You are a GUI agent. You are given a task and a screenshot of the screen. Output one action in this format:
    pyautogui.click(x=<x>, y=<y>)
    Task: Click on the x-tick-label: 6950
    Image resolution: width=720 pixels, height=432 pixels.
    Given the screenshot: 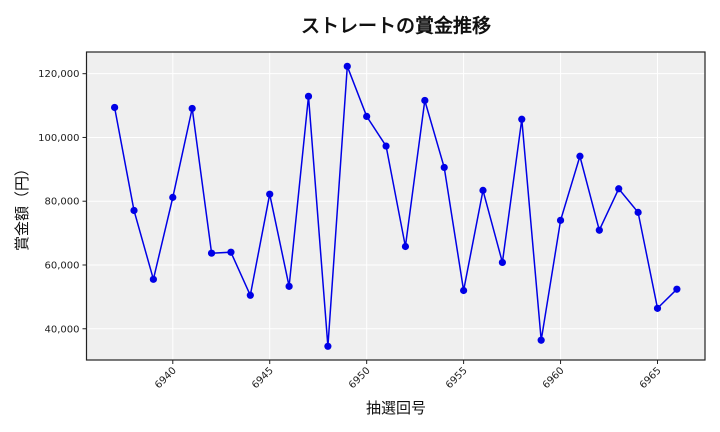 What is the action you would take?
    pyautogui.click(x=360, y=378)
    